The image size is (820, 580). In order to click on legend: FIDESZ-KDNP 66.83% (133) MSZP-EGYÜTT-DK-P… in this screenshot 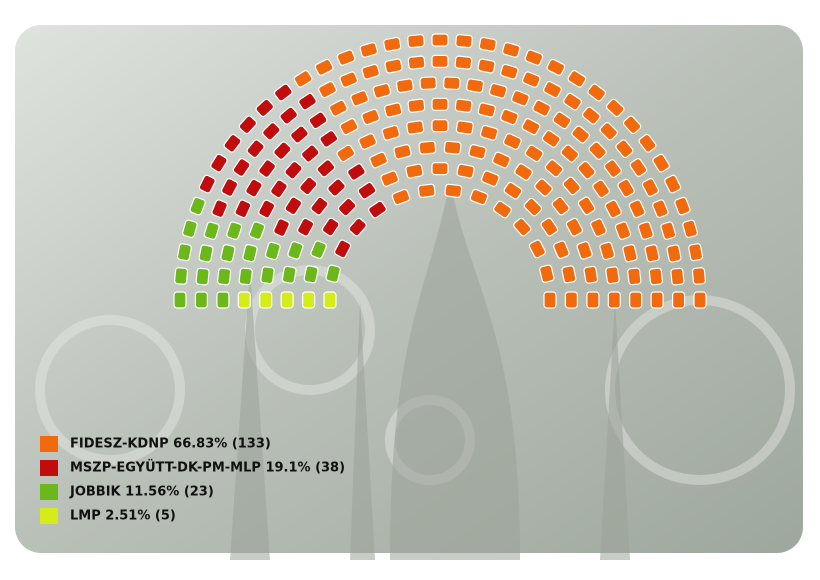, I will do `click(192, 480)`.